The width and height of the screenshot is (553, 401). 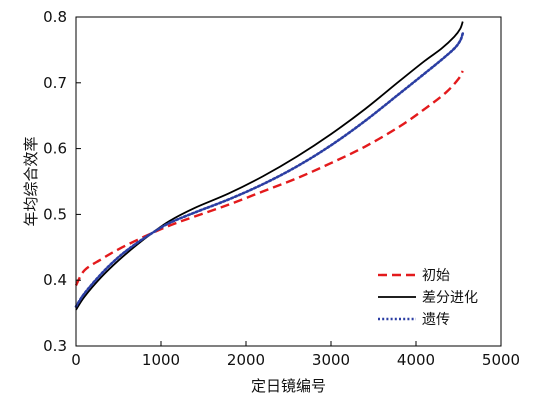 I want to click on x-tick-label: 5000, so click(x=501, y=360).